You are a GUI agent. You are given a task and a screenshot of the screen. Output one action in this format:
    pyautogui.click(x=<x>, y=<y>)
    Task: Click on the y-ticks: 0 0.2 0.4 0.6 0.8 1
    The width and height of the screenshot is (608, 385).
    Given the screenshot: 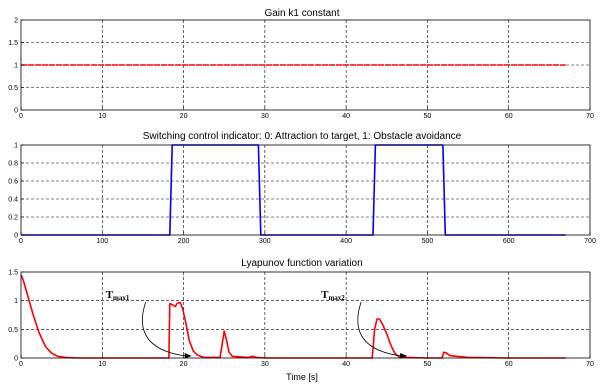 What is the action you would take?
    pyautogui.click(x=16, y=191)
    